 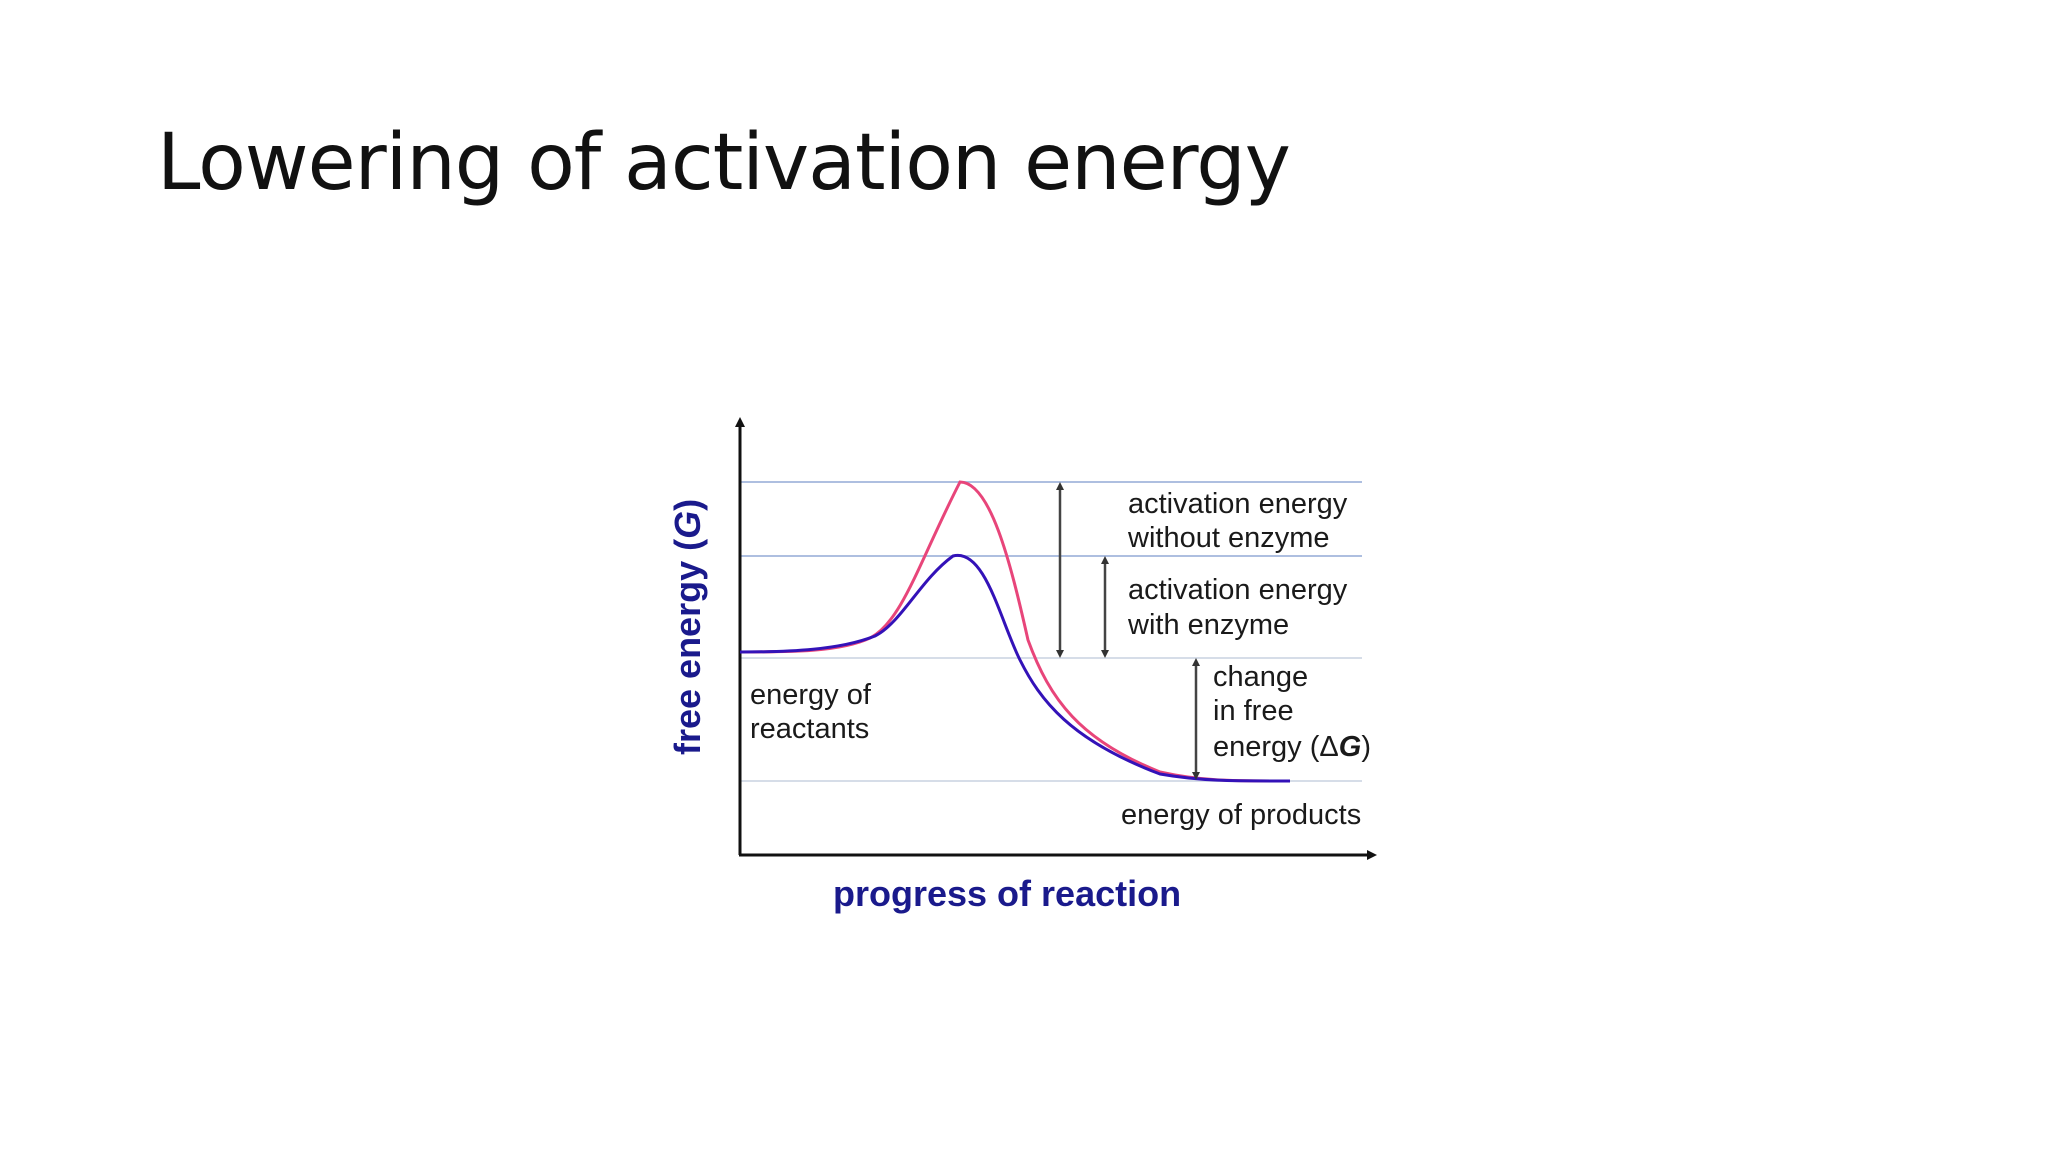 What do you see at coordinates (1350, 747) in the screenshot?
I see `label-delta-g-letter: G` at bounding box center [1350, 747].